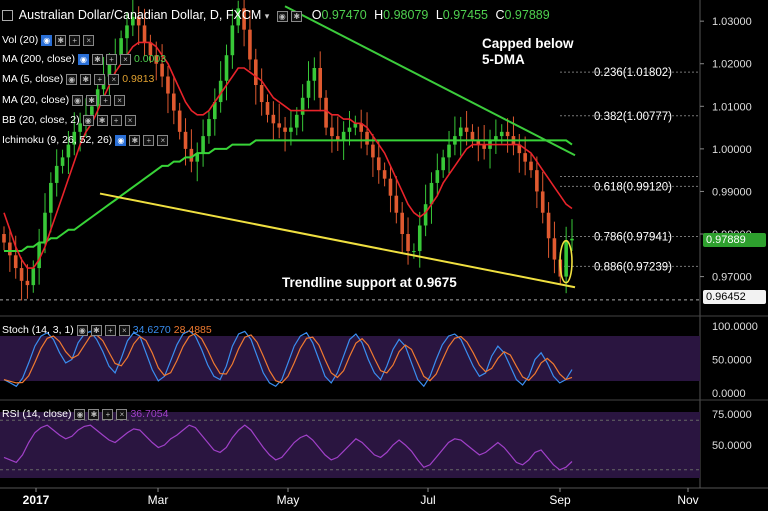 This screenshot has height=511, width=768. Describe the element at coordinates (192, 330) in the screenshot. I see `stoch-d-value: 28.4885` at that location.